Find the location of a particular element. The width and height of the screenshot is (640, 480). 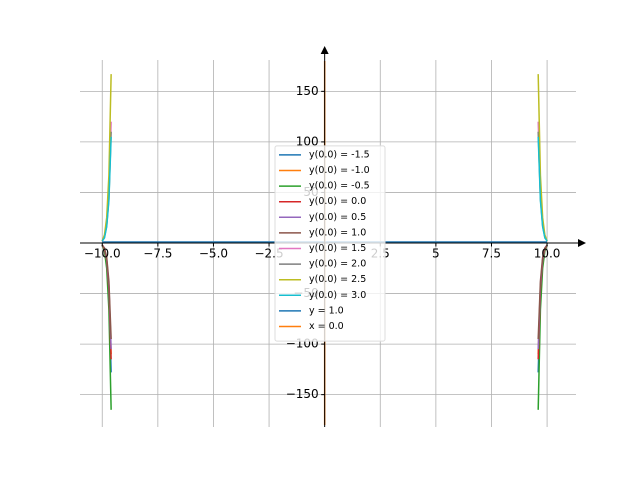

y-tick-label: 100 is located at coordinates (307, 141).